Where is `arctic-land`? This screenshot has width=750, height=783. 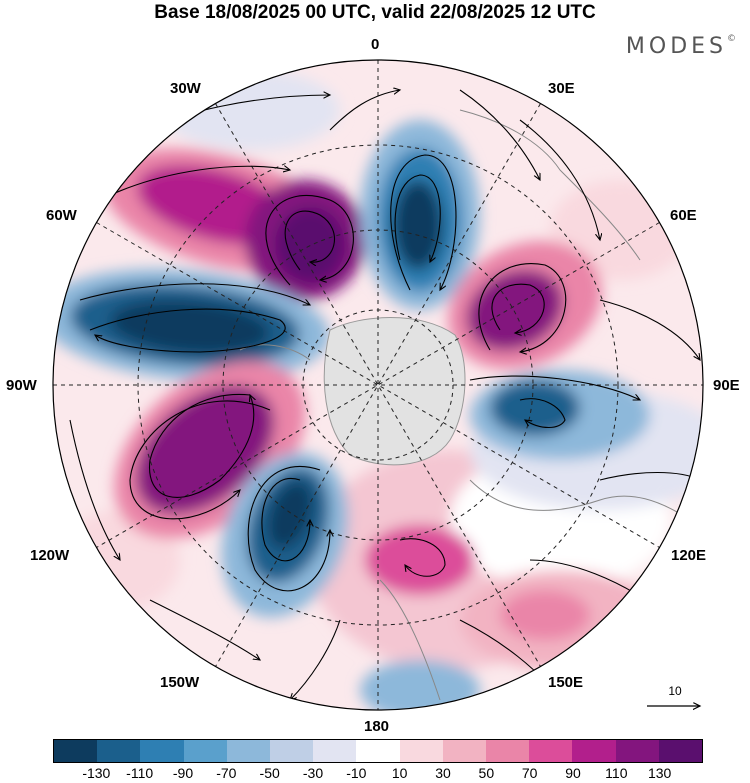 arctic-land is located at coordinates (394, 391).